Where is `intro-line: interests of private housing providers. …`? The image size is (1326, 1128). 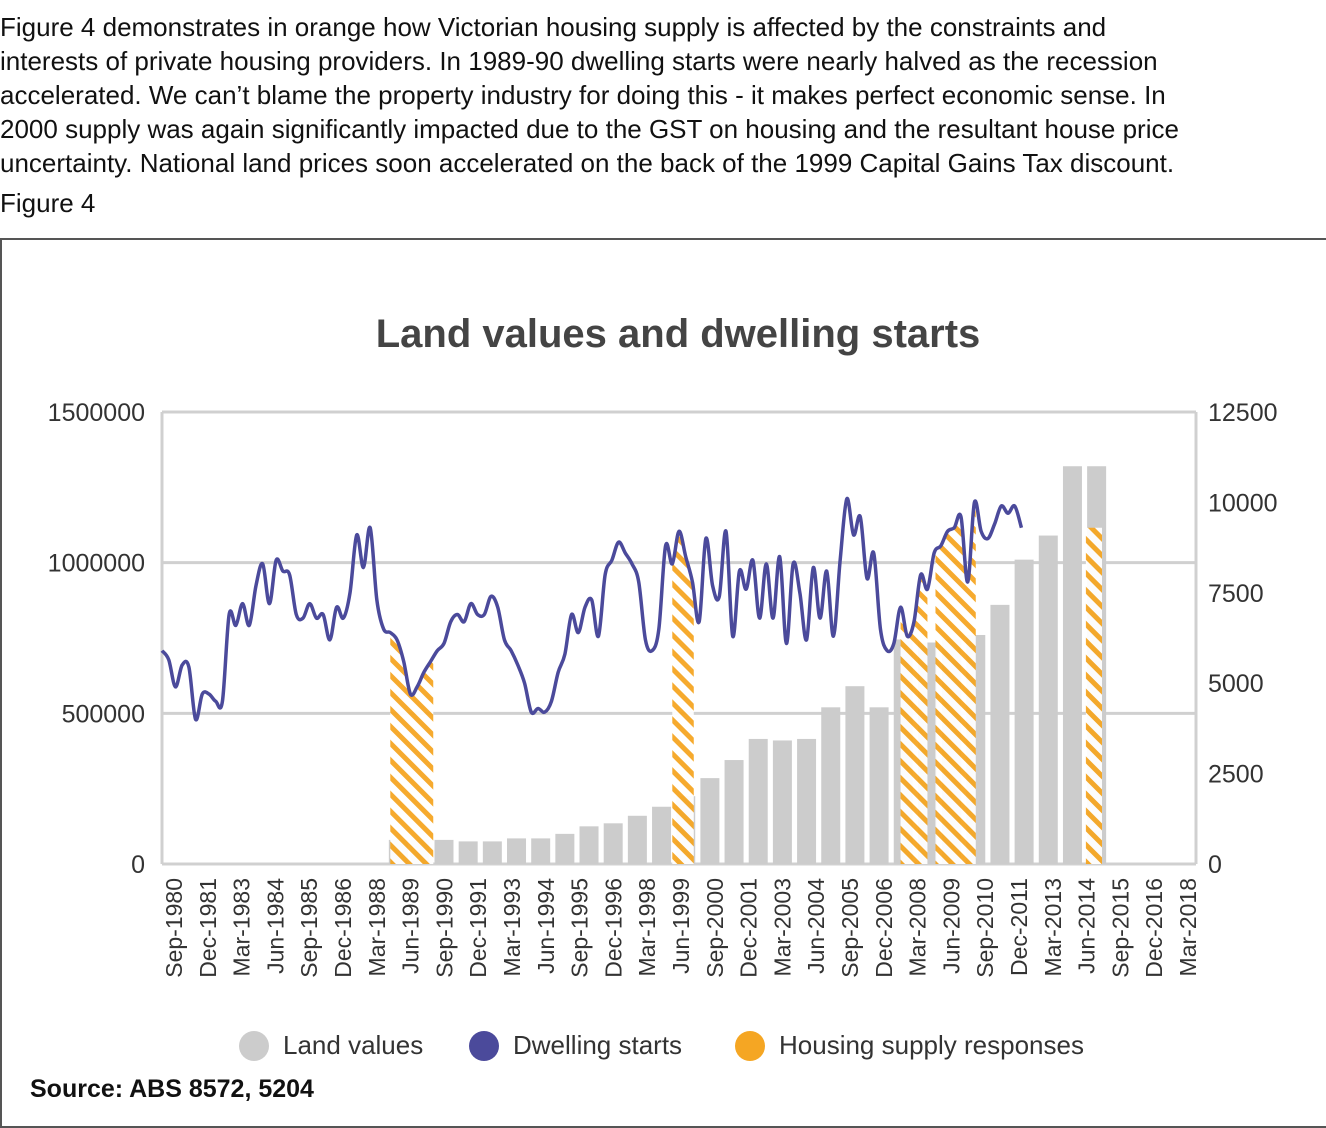
intro-line: interests of private housing providers. … is located at coordinates (579, 61).